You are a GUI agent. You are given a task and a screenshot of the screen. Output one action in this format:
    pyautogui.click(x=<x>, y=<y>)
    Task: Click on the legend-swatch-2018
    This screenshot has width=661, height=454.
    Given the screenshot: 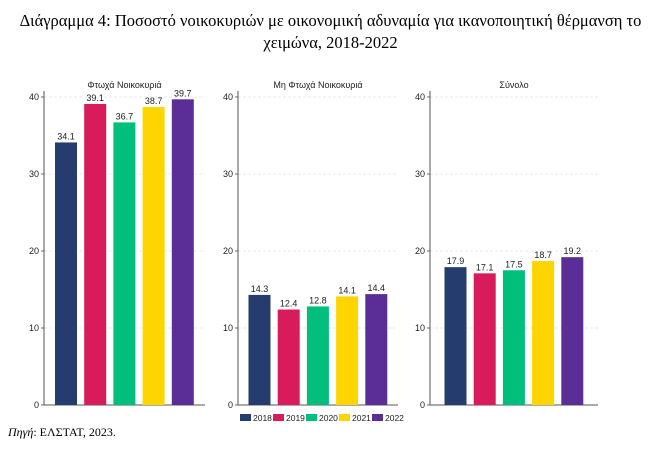 What is the action you would take?
    pyautogui.click(x=245, y=417)
    